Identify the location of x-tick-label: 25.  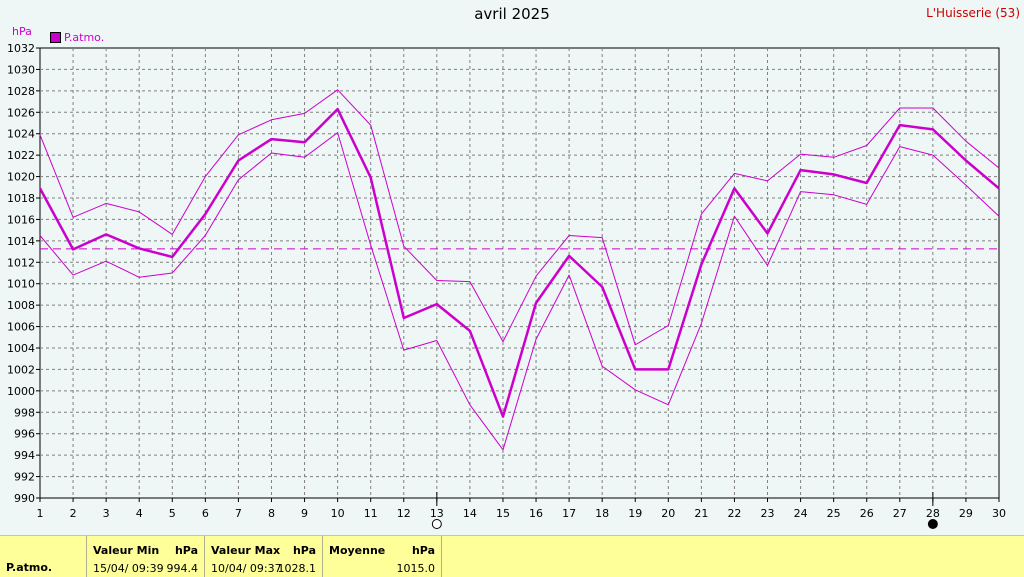
(834, 513).